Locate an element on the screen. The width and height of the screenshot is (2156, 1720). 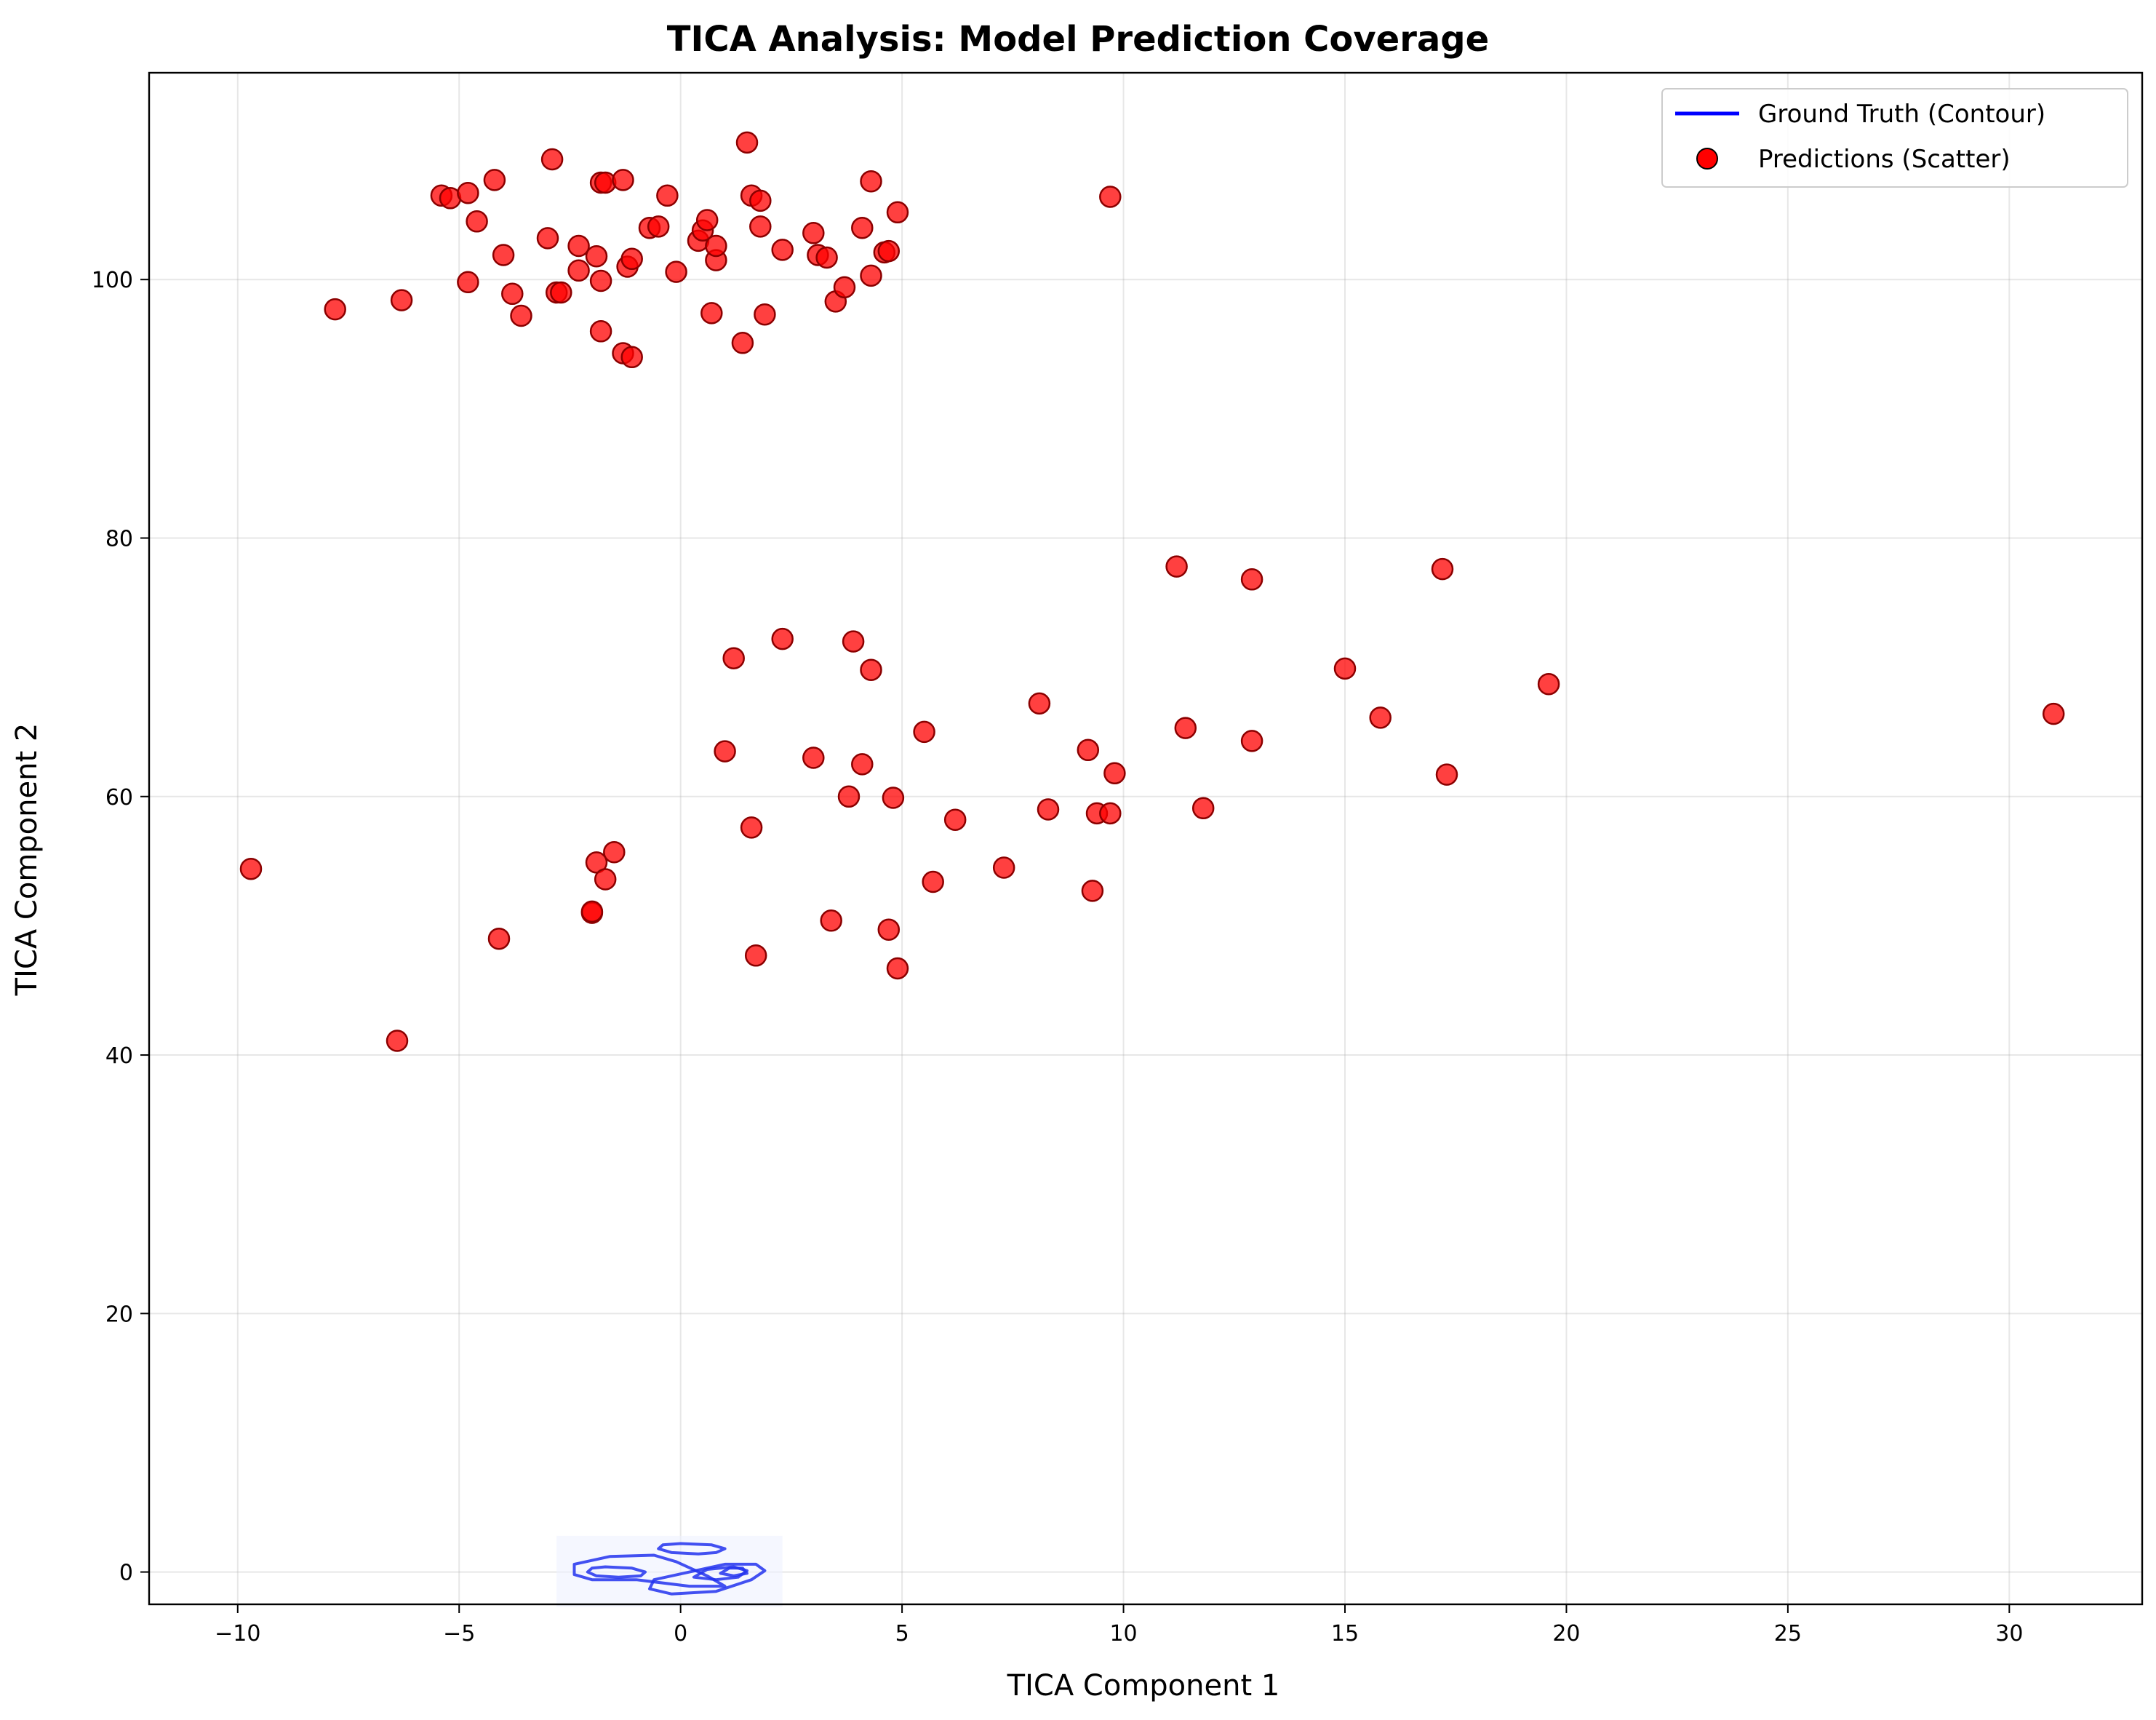
y-axis-ticks: 0 20 40 60 80 100 is located at coordinates (120, 927).